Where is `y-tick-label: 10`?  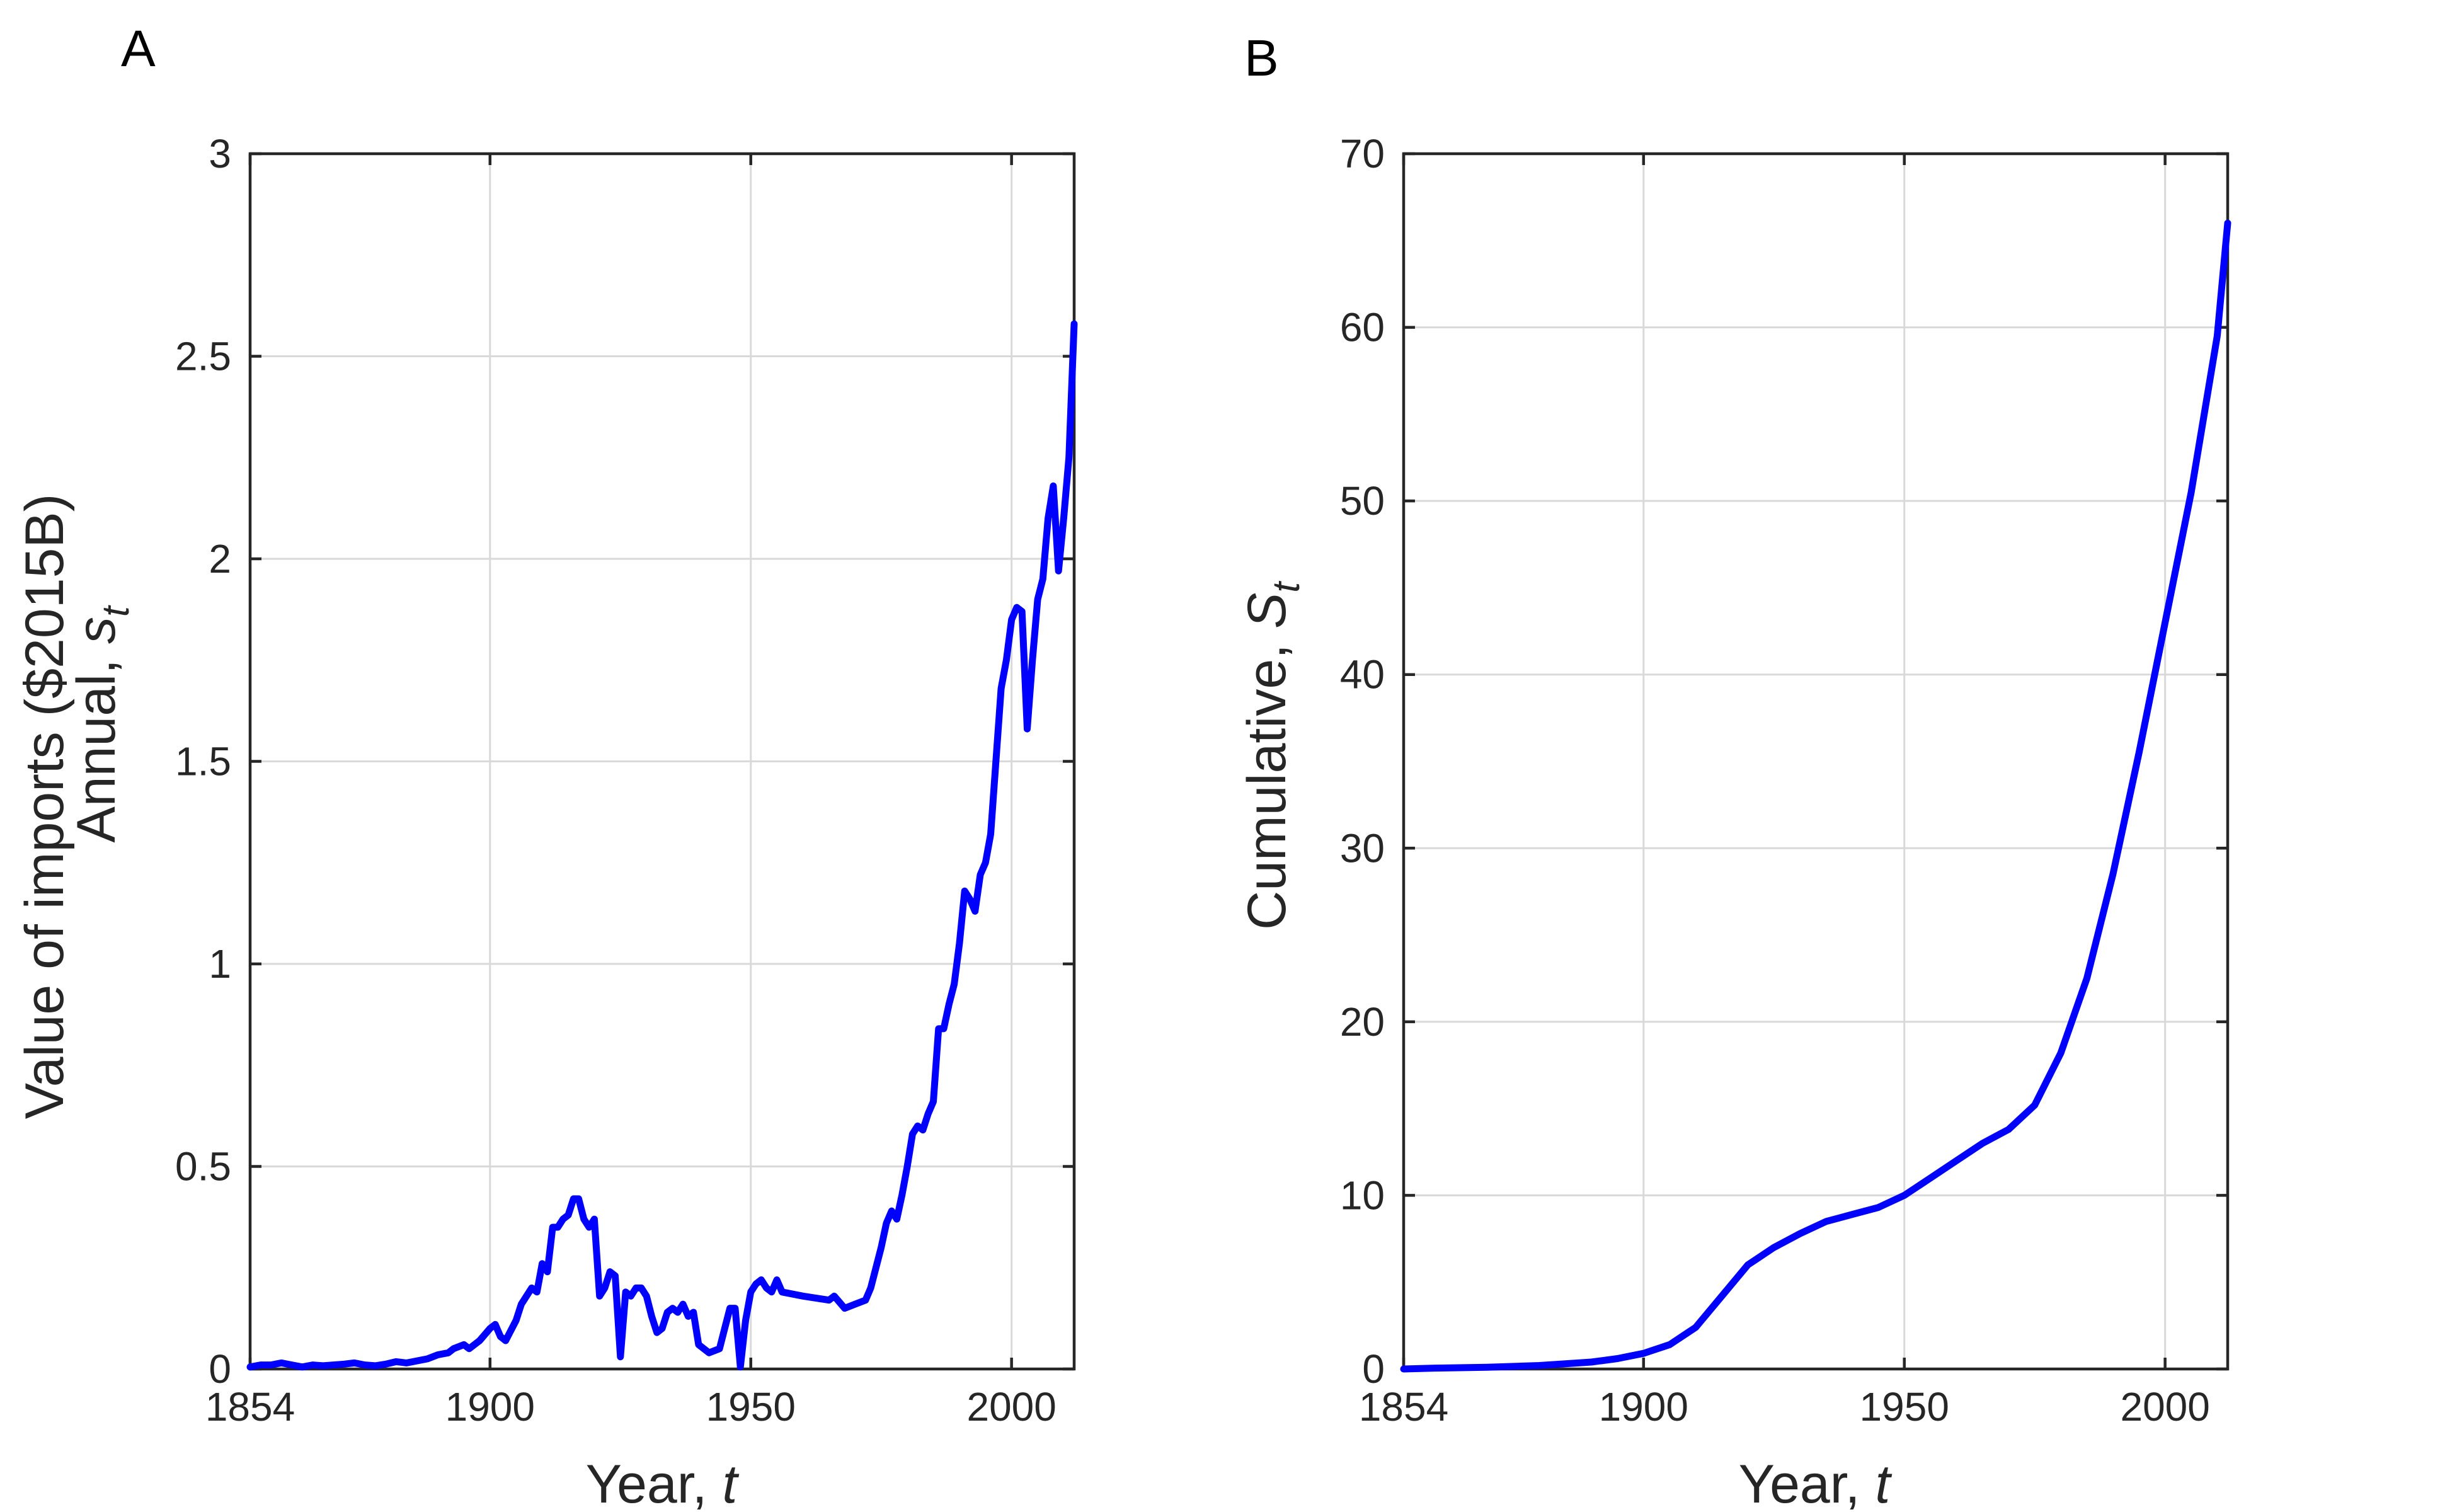
y-tick-label: 10 is located at coordinates (1362, 1195).